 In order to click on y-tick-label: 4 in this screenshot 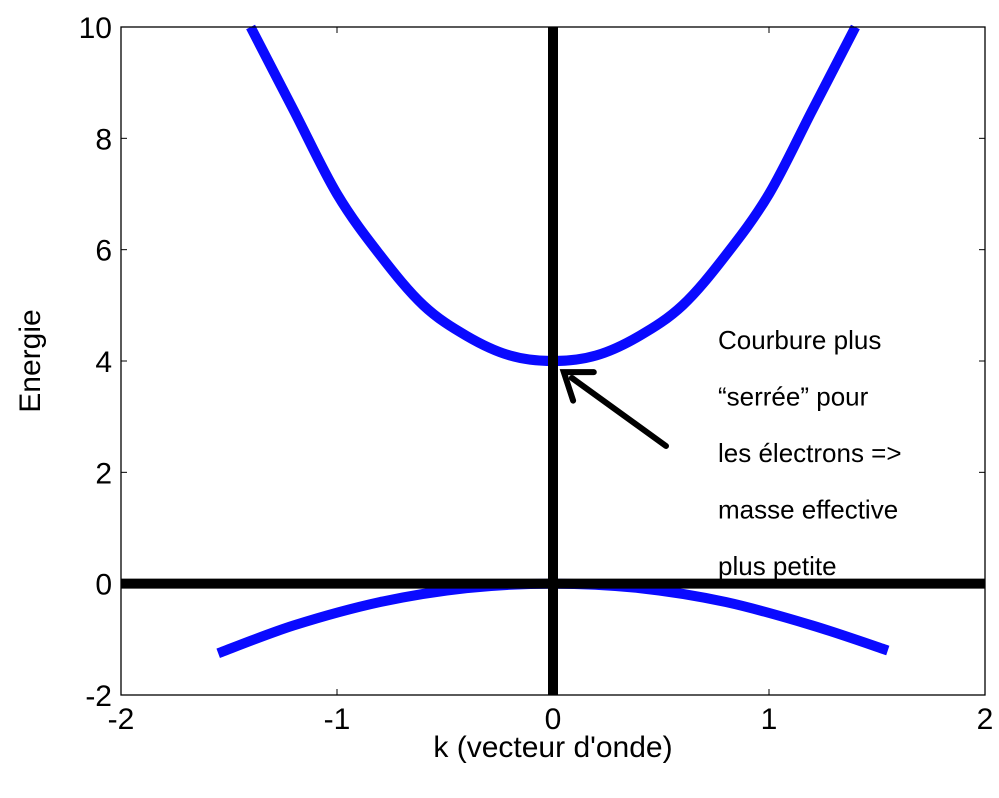, I will do `click(103, 362)`.